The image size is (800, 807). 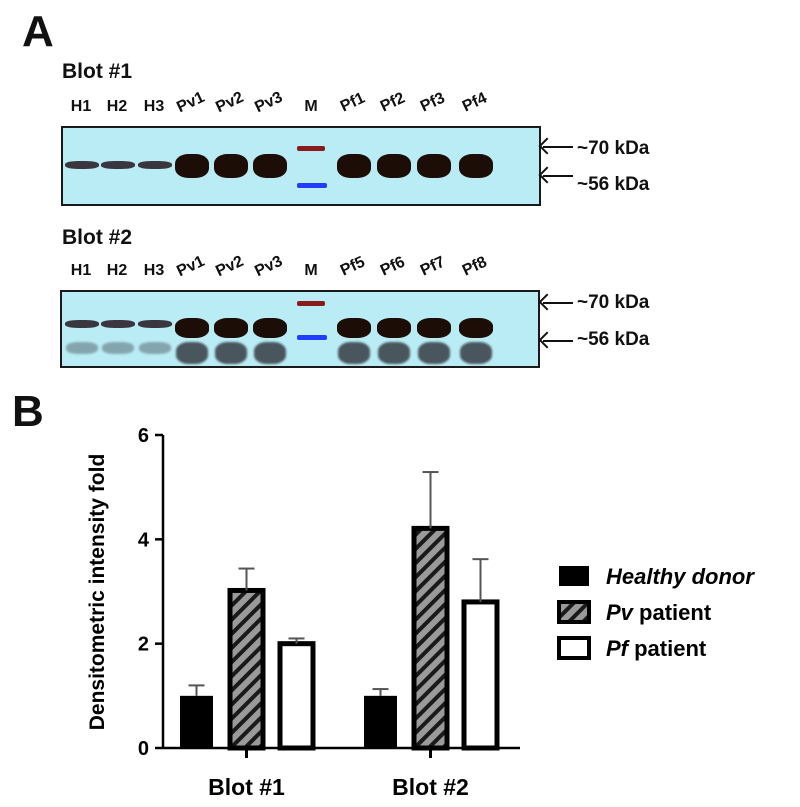 I want to click on blot2-title: Blot #2, so click(x=97, y=237).